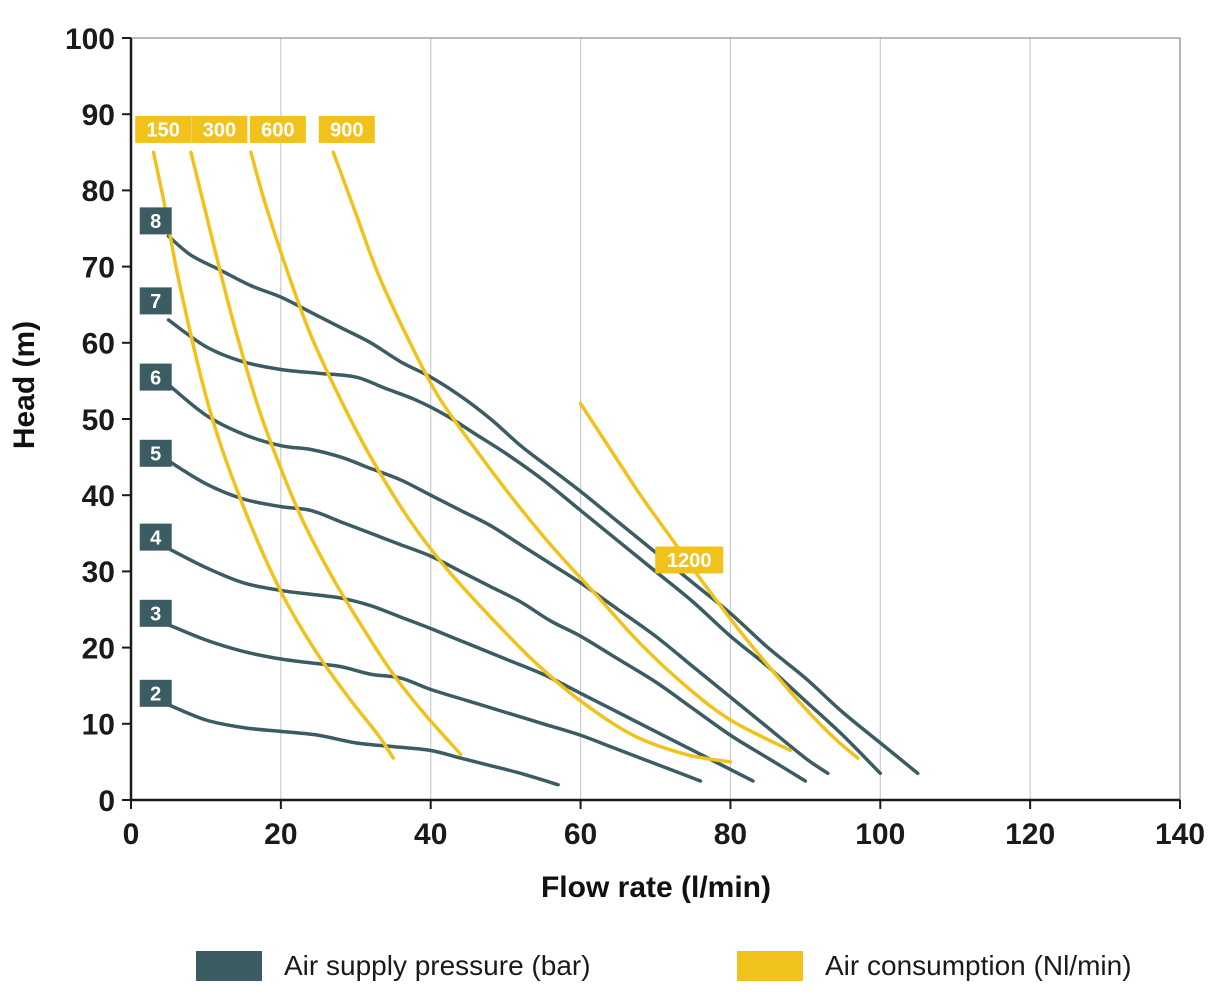  What do you see at coordinates (1030, 834) in the screenshot?
I see `svg-text: 120` at bounding box center [1030, 834].